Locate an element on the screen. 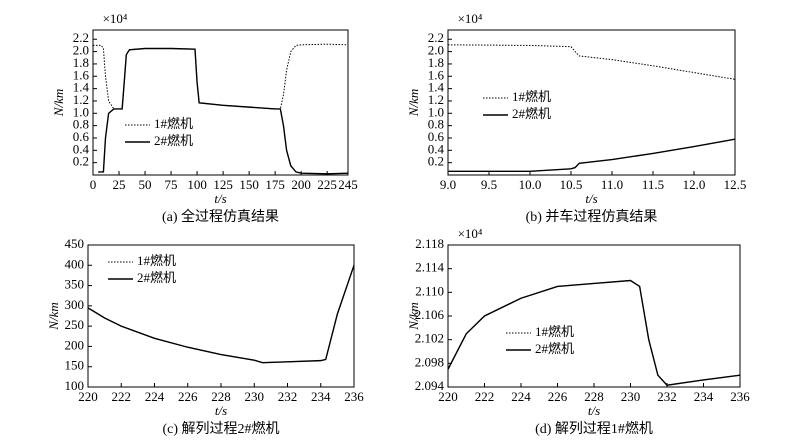  y-tick-label: 2.102 is located at coordinates (429, 338).